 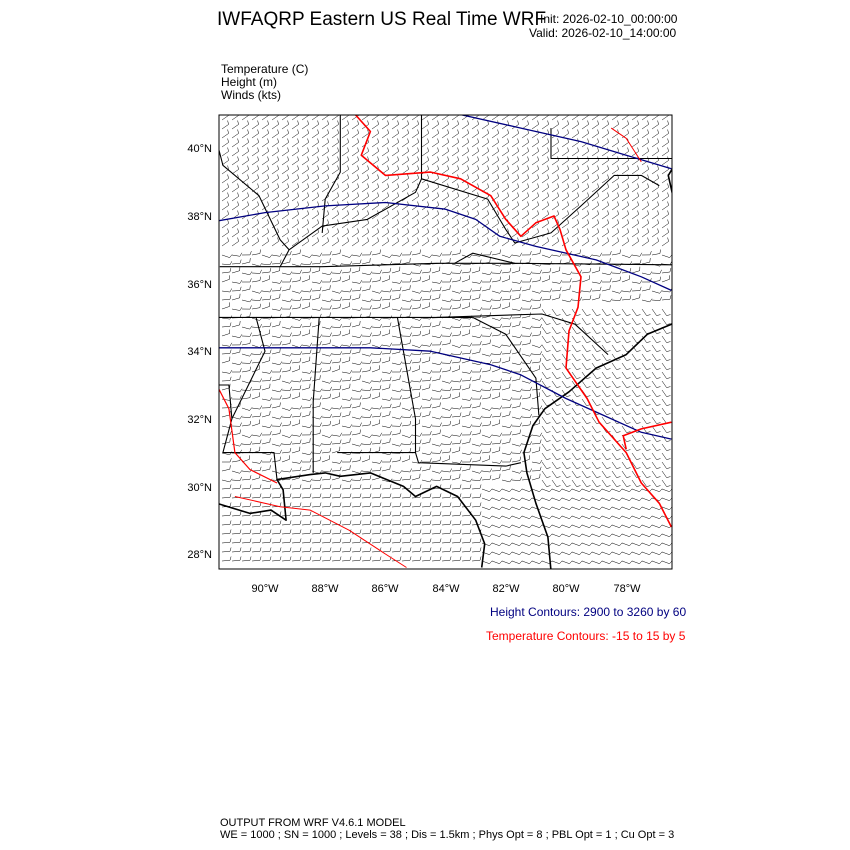 I want to click on lon-tick: 86°W, so click(x=385, y=589).